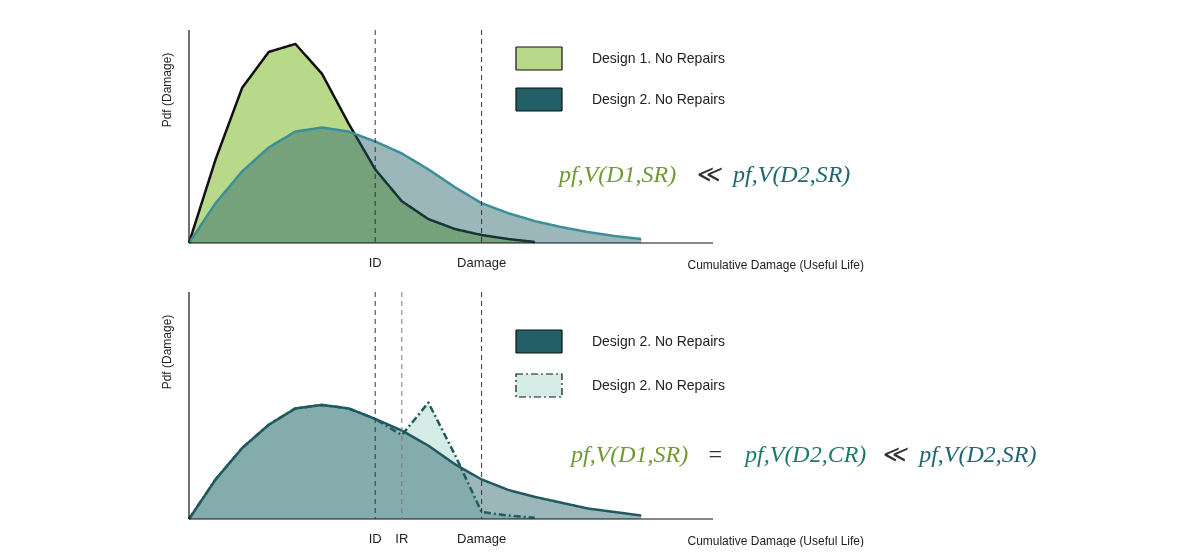 The height and width of the screenshot is (555, 1182). Describe the element at coordinates (715, 454) in the screenshot. I see `annotation: =` at that location.